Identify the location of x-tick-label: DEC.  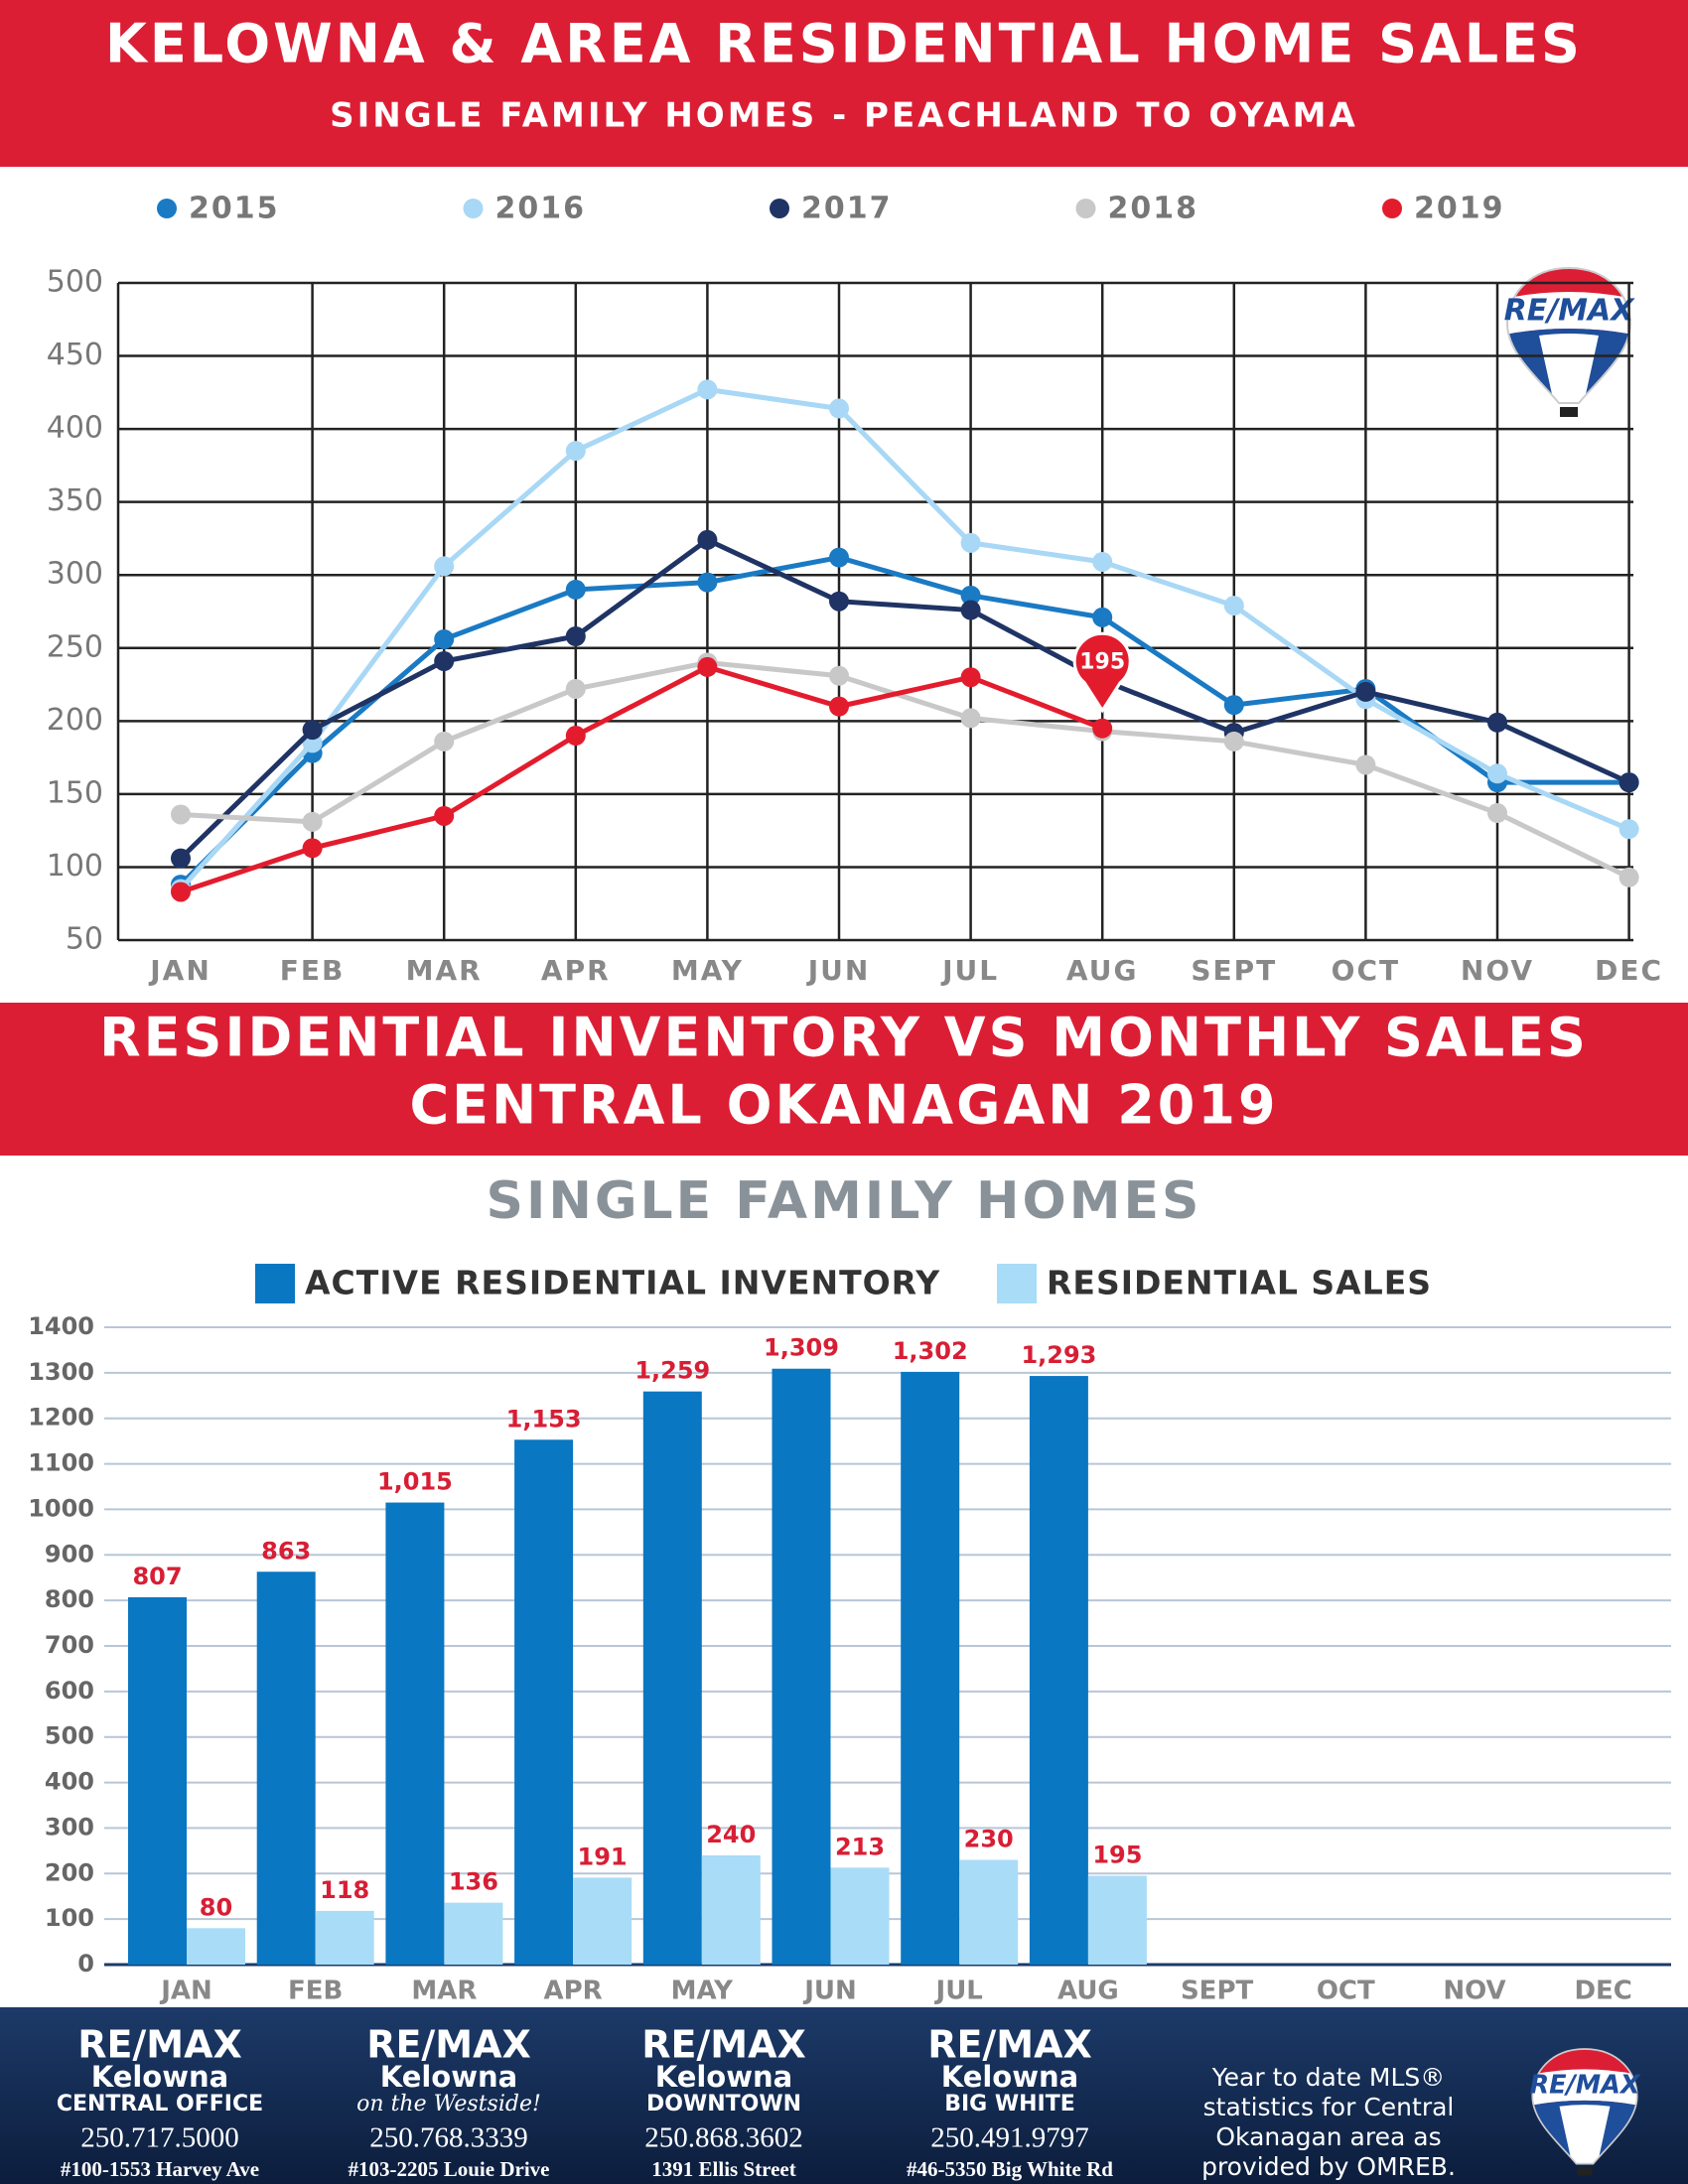
(1629, 970).